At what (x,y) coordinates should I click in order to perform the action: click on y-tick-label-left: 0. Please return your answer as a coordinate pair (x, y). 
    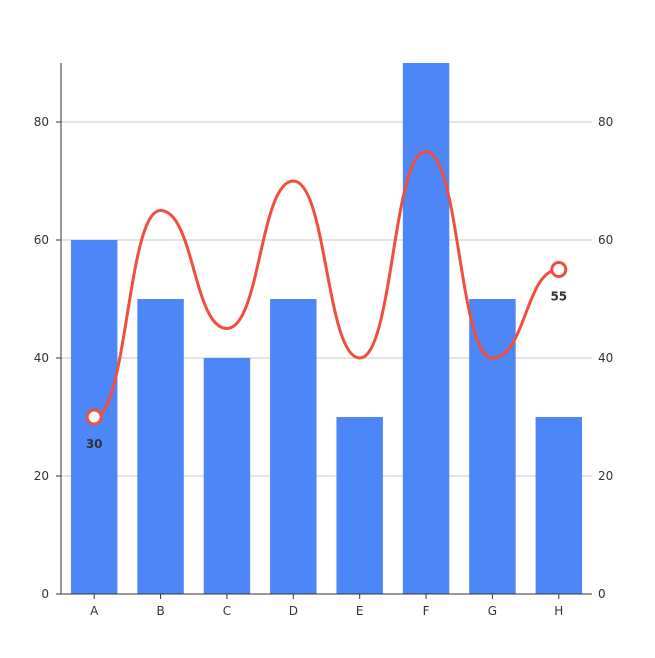
    Looking at the image, I should click on (45, 594).